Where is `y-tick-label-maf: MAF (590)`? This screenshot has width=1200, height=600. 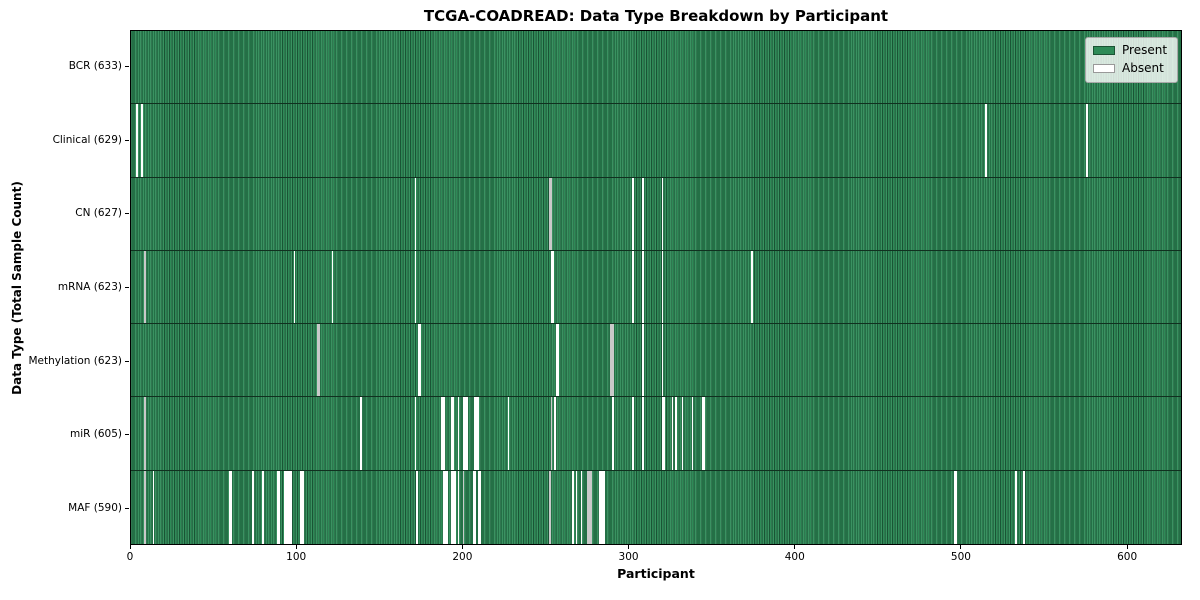 y-tick-label-maf: MAF (590) is located at coordinates (95, 507).